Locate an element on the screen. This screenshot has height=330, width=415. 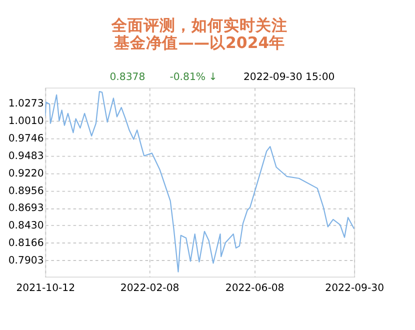
y-tick-label: 0.9220 is located at coordinates (26, 174).